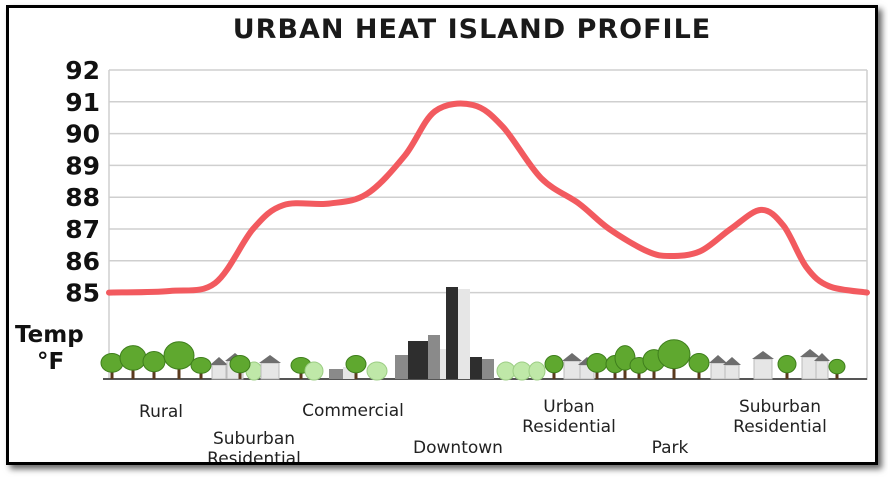 This screenshot has height=477, width=888. What do you see at coordinates (472, 29) in the screenshot?
I see `chart-title: URBAN HEAT ISLAND PROFILE` at bounding box center [472, 29].